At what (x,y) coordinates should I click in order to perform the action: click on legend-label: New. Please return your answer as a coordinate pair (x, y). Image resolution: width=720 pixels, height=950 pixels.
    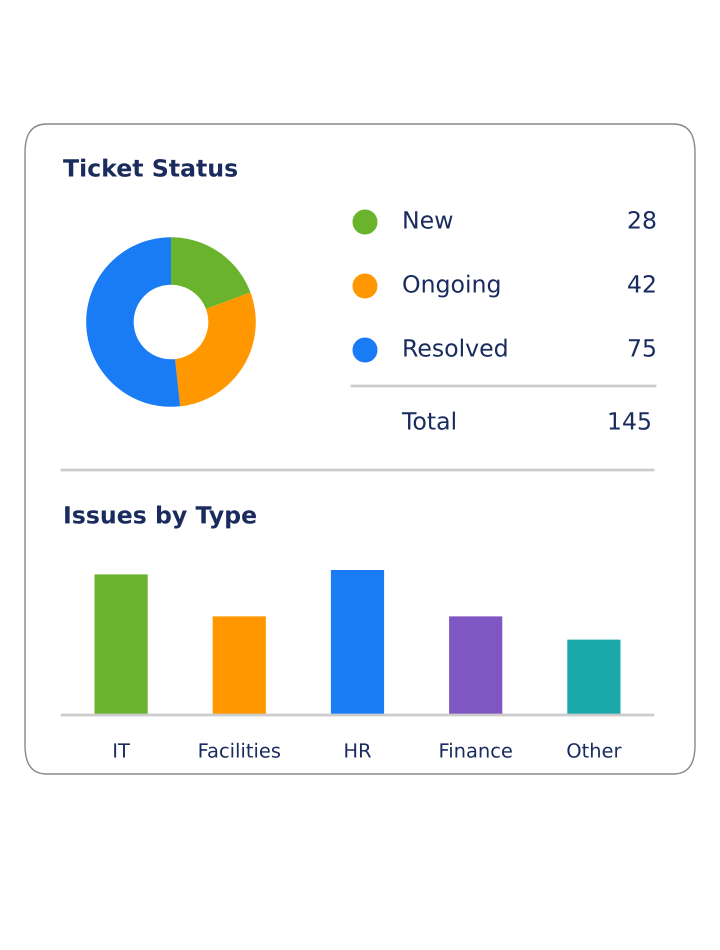
    Looking at the image, I should click on (428, 220).